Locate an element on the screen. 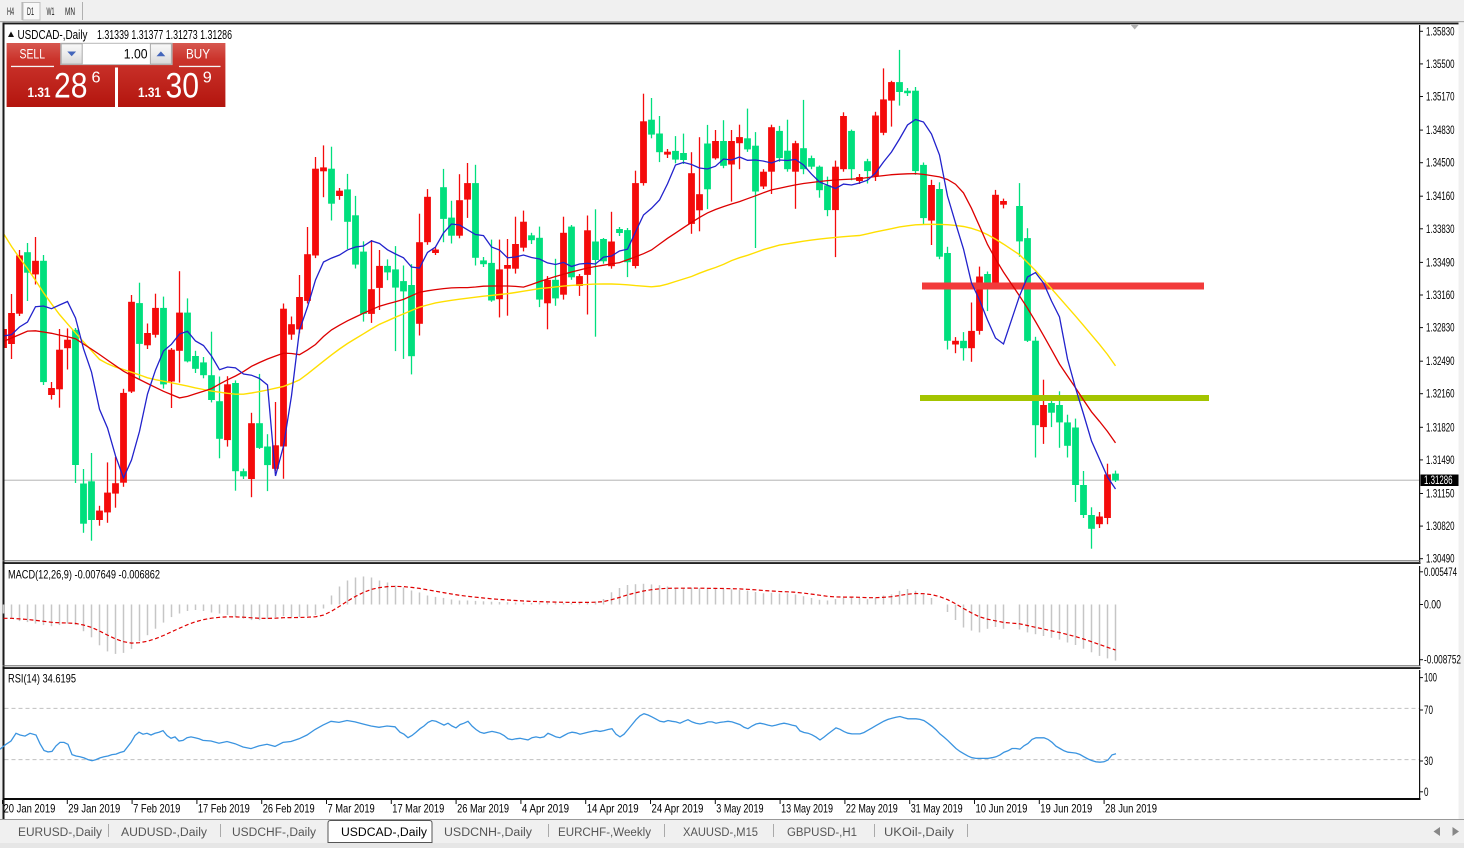 This screenshot has height=853, width=1464. svg-text: 1.35170 is located at coordinates (1440, 97).